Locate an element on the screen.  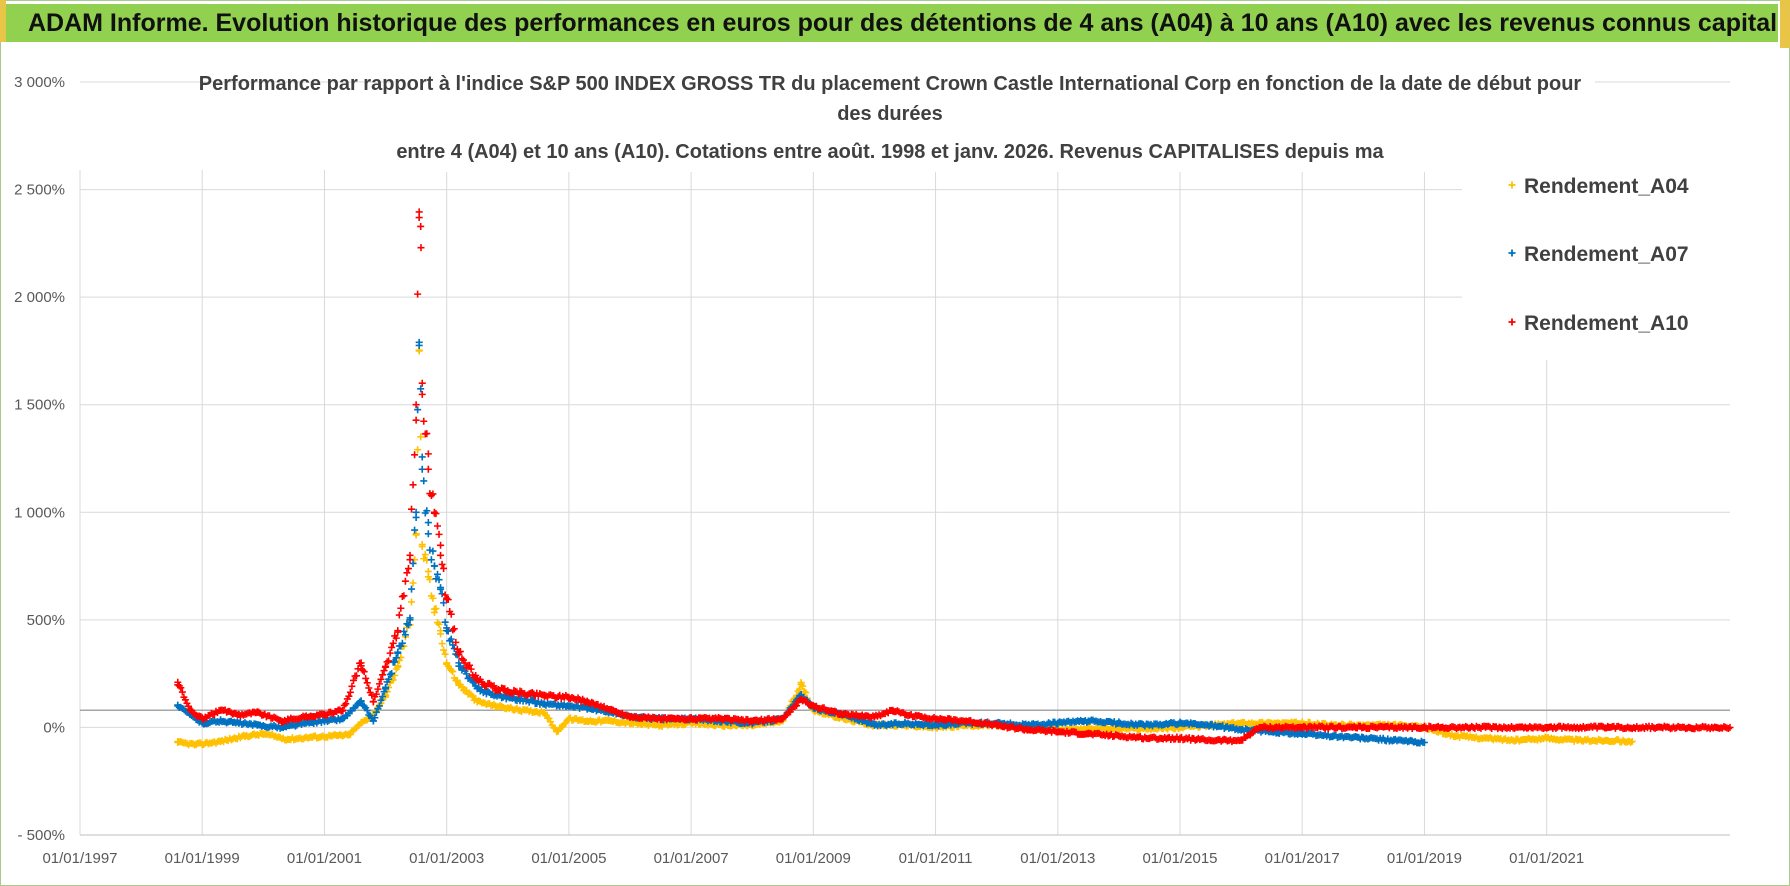
x-tick-label: 01/01/1999 is located at coordinates (202, 858).